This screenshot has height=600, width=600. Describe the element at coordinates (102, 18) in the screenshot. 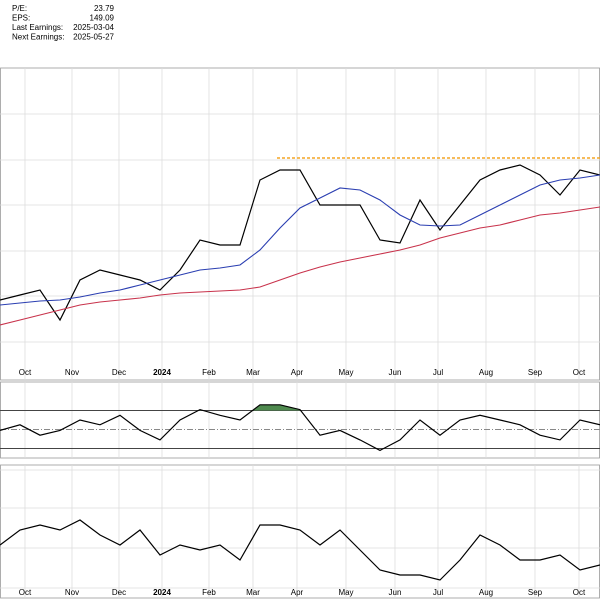

I see `info-value: 149.09` at that location.